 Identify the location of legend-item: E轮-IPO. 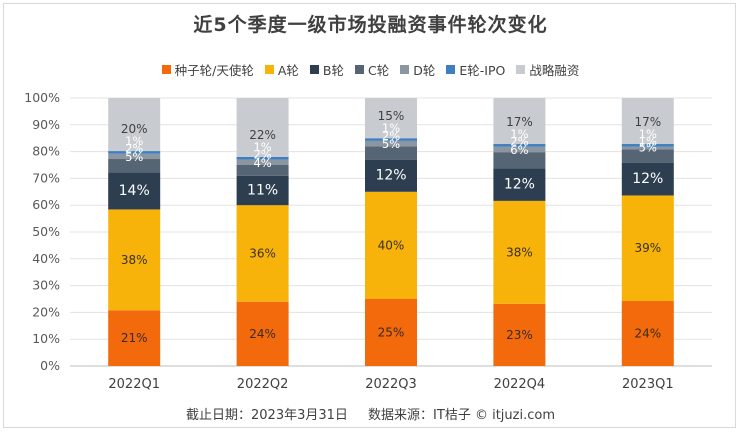
(475, 69).